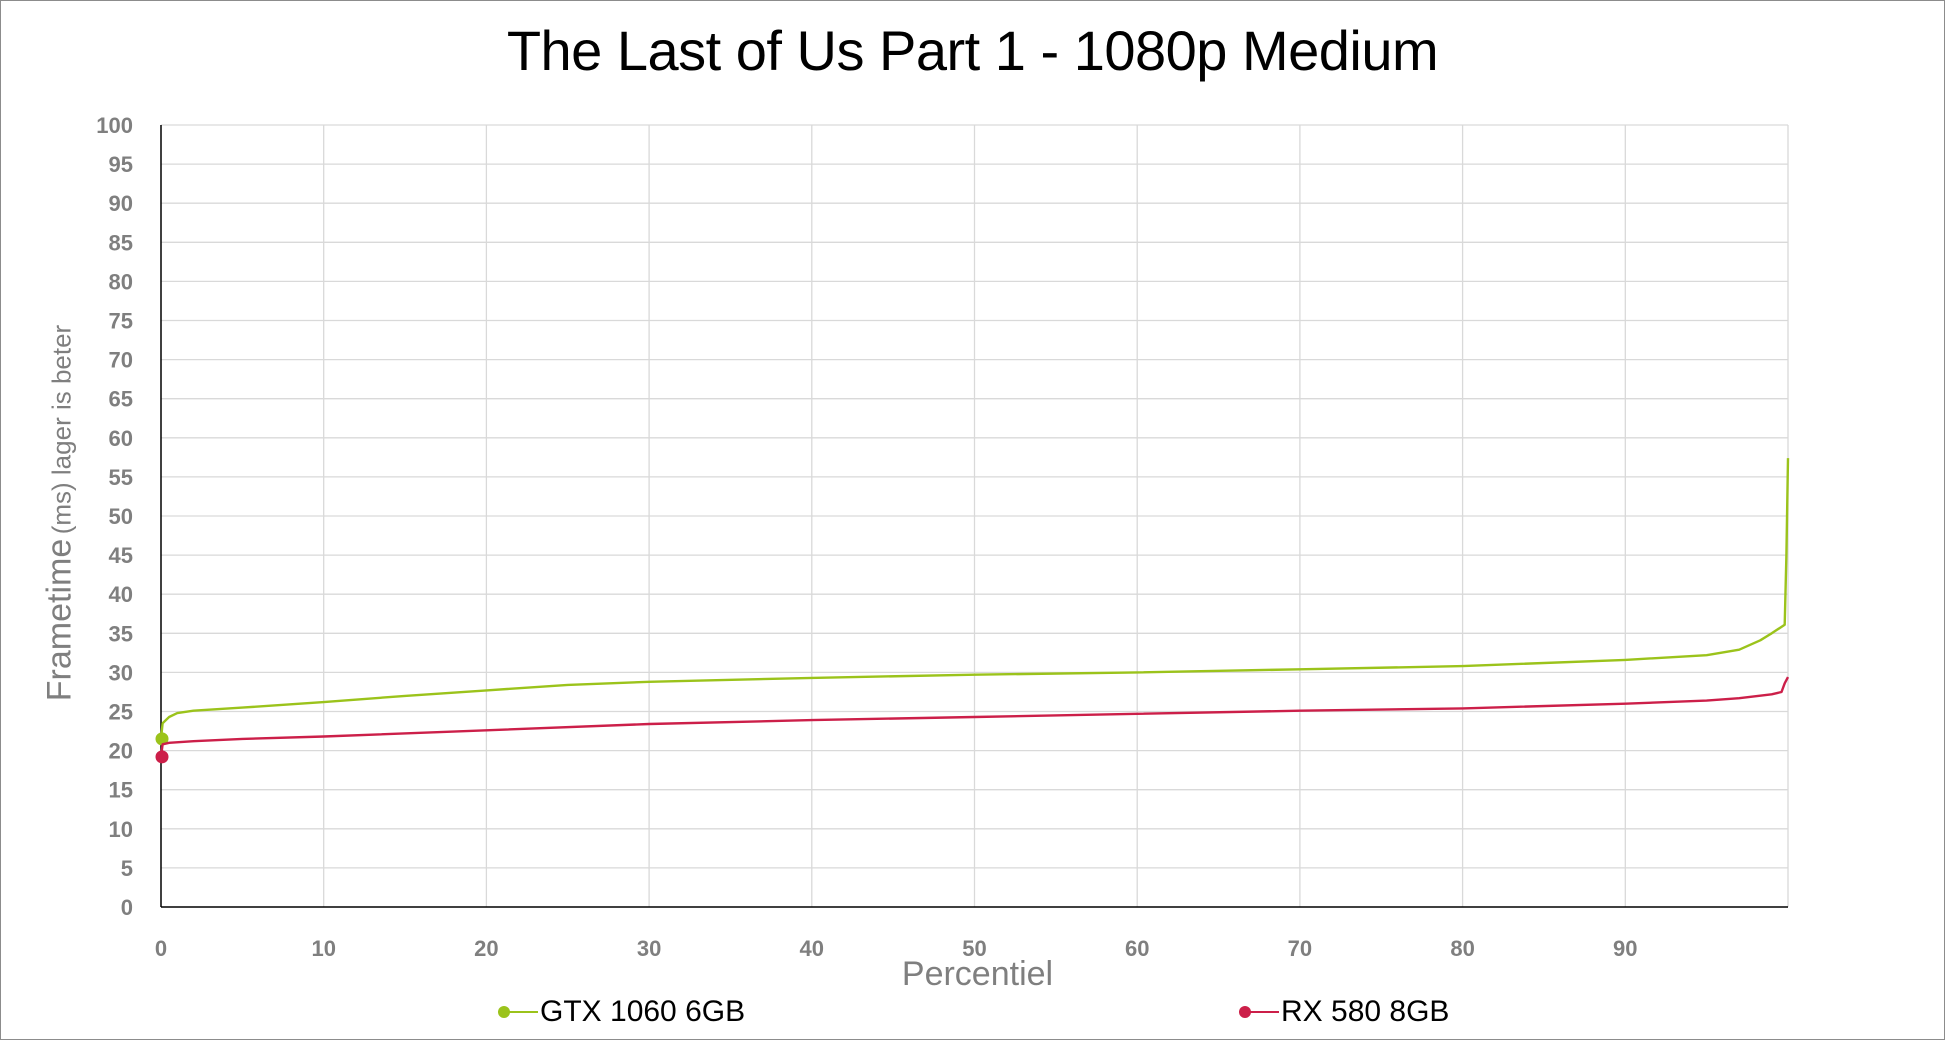 The image size is (1945, 1040). What do you see at coordinates (114, 125) in the screenshot?
I see `y-tick-label: 100` at bounding box center [114, 125].